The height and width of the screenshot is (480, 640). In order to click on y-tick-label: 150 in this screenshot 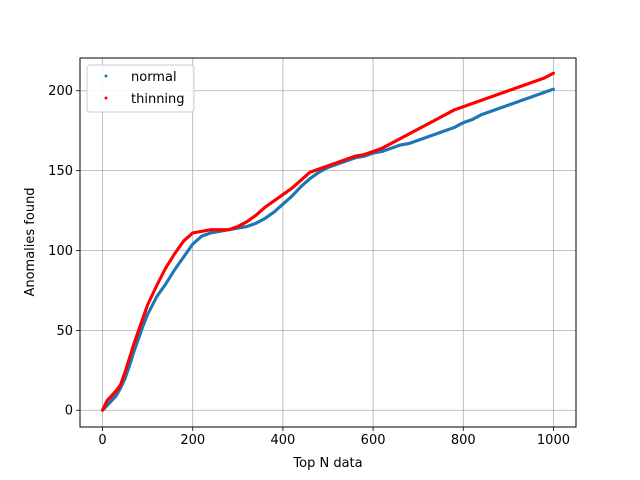, I will do `click(60, 171)`.